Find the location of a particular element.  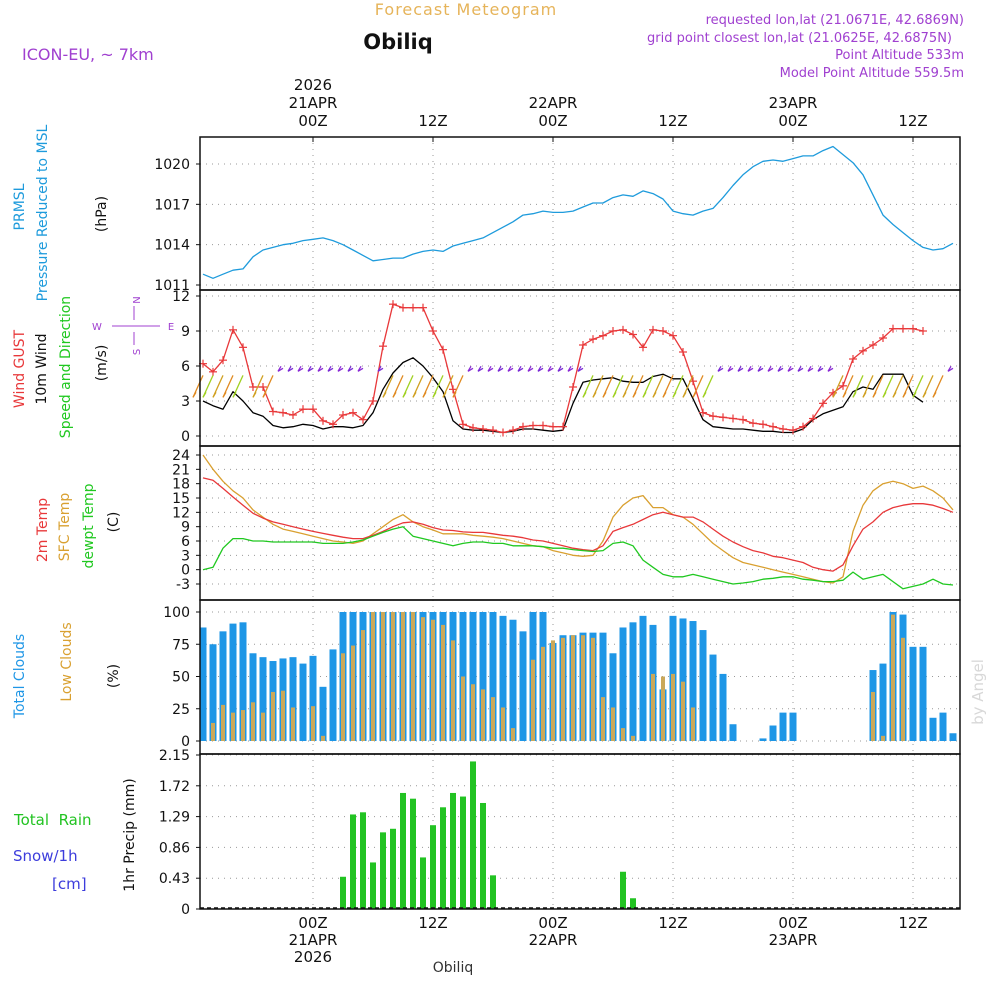

requested-coords: requested lon,lat (21.0671E, 42.6869N) is located at coordinates (835, 20).